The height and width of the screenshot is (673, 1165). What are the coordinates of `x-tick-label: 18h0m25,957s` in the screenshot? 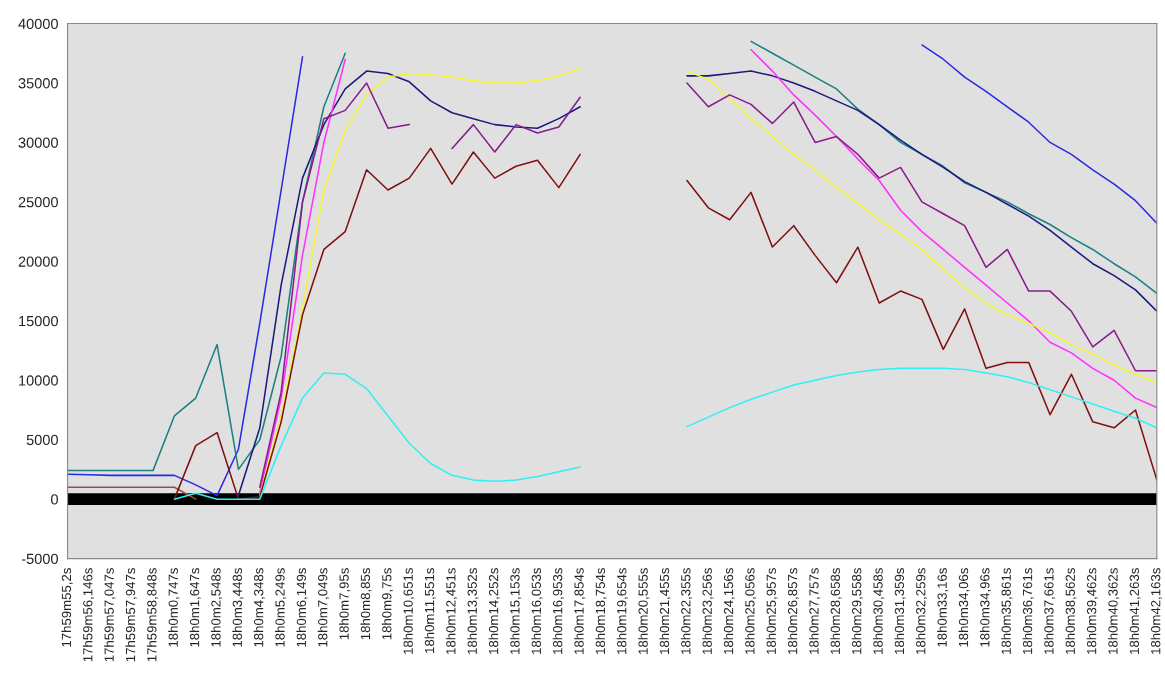 It's located at (772, 611).